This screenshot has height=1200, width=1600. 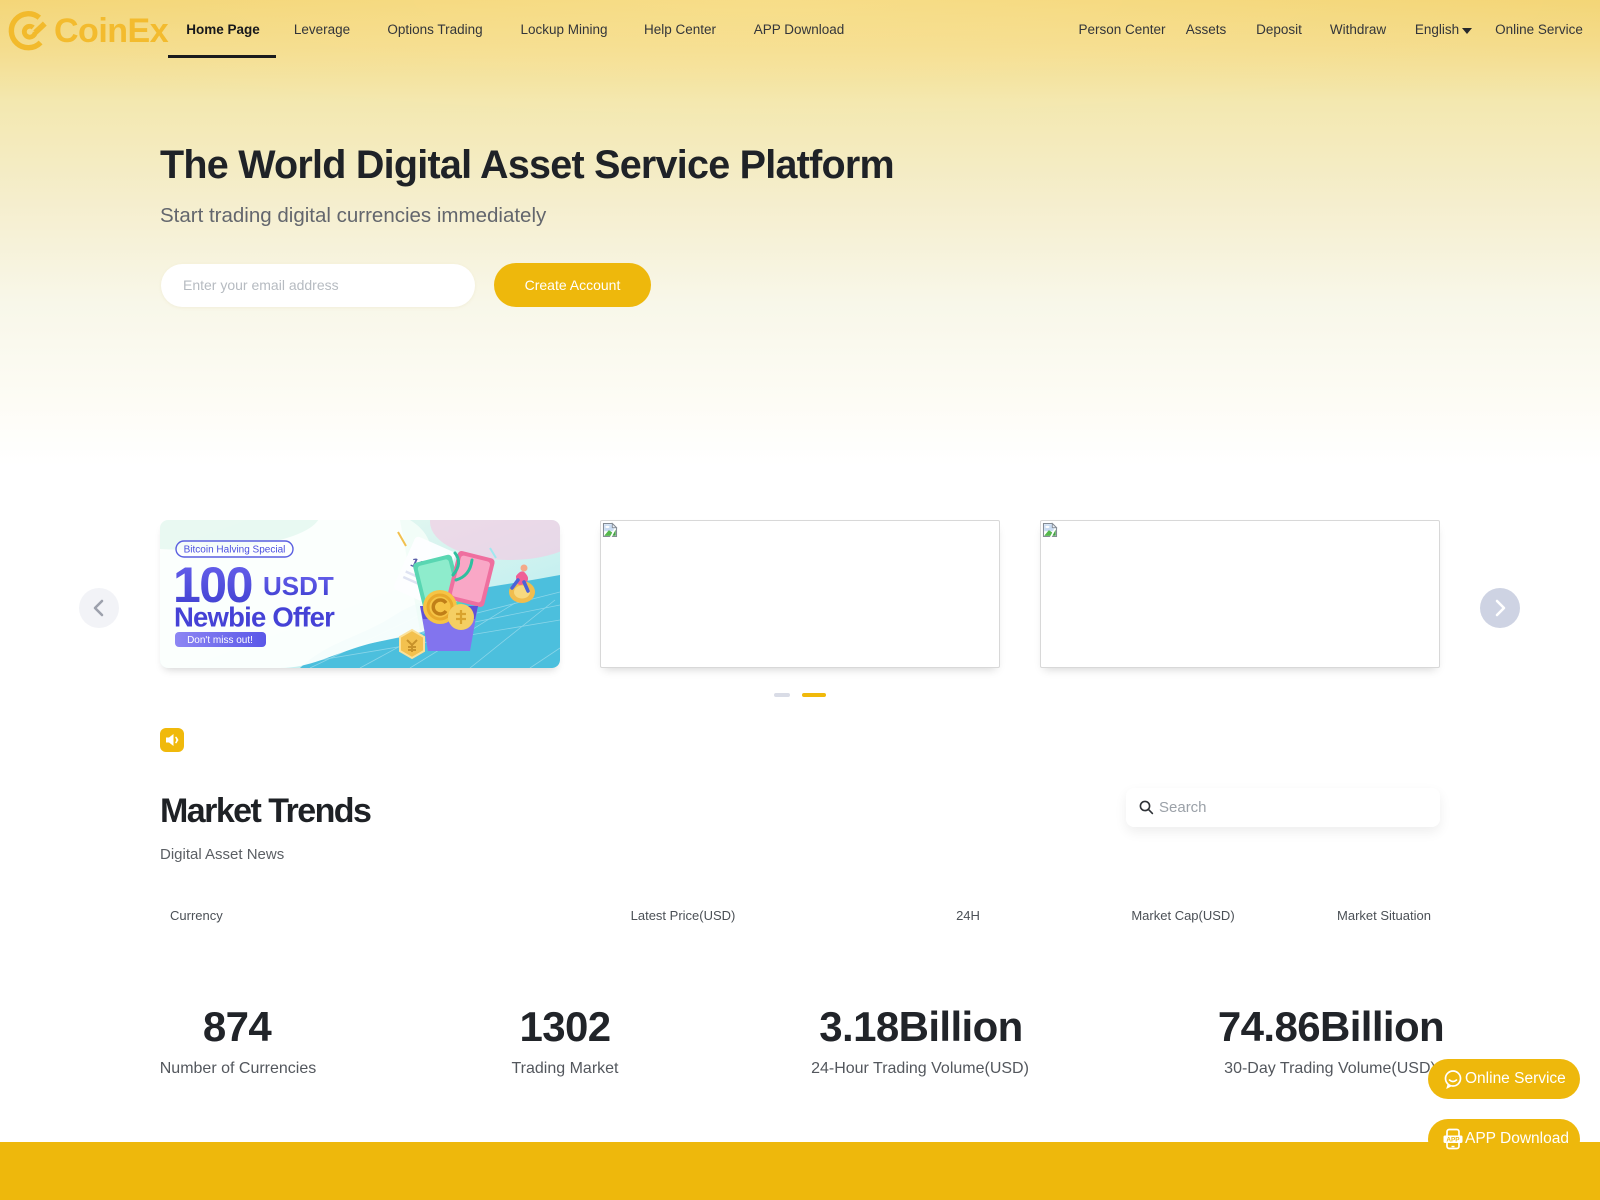 I want to click on svg-text: Don't miss out!, so click(x=220, y=640).